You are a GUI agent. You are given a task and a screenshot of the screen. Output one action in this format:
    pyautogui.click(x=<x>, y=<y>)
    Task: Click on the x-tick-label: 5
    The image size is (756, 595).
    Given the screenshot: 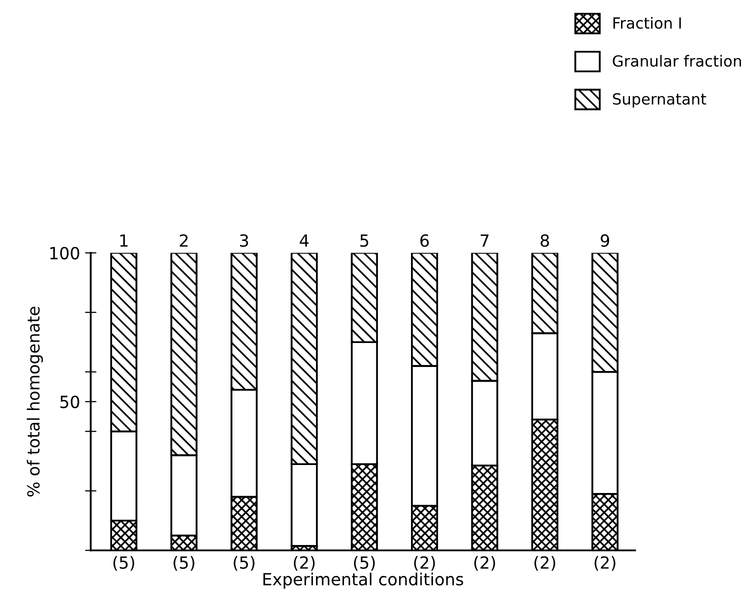 What is the action you would take?
    pyautogui.click(x=364, y=240)
    